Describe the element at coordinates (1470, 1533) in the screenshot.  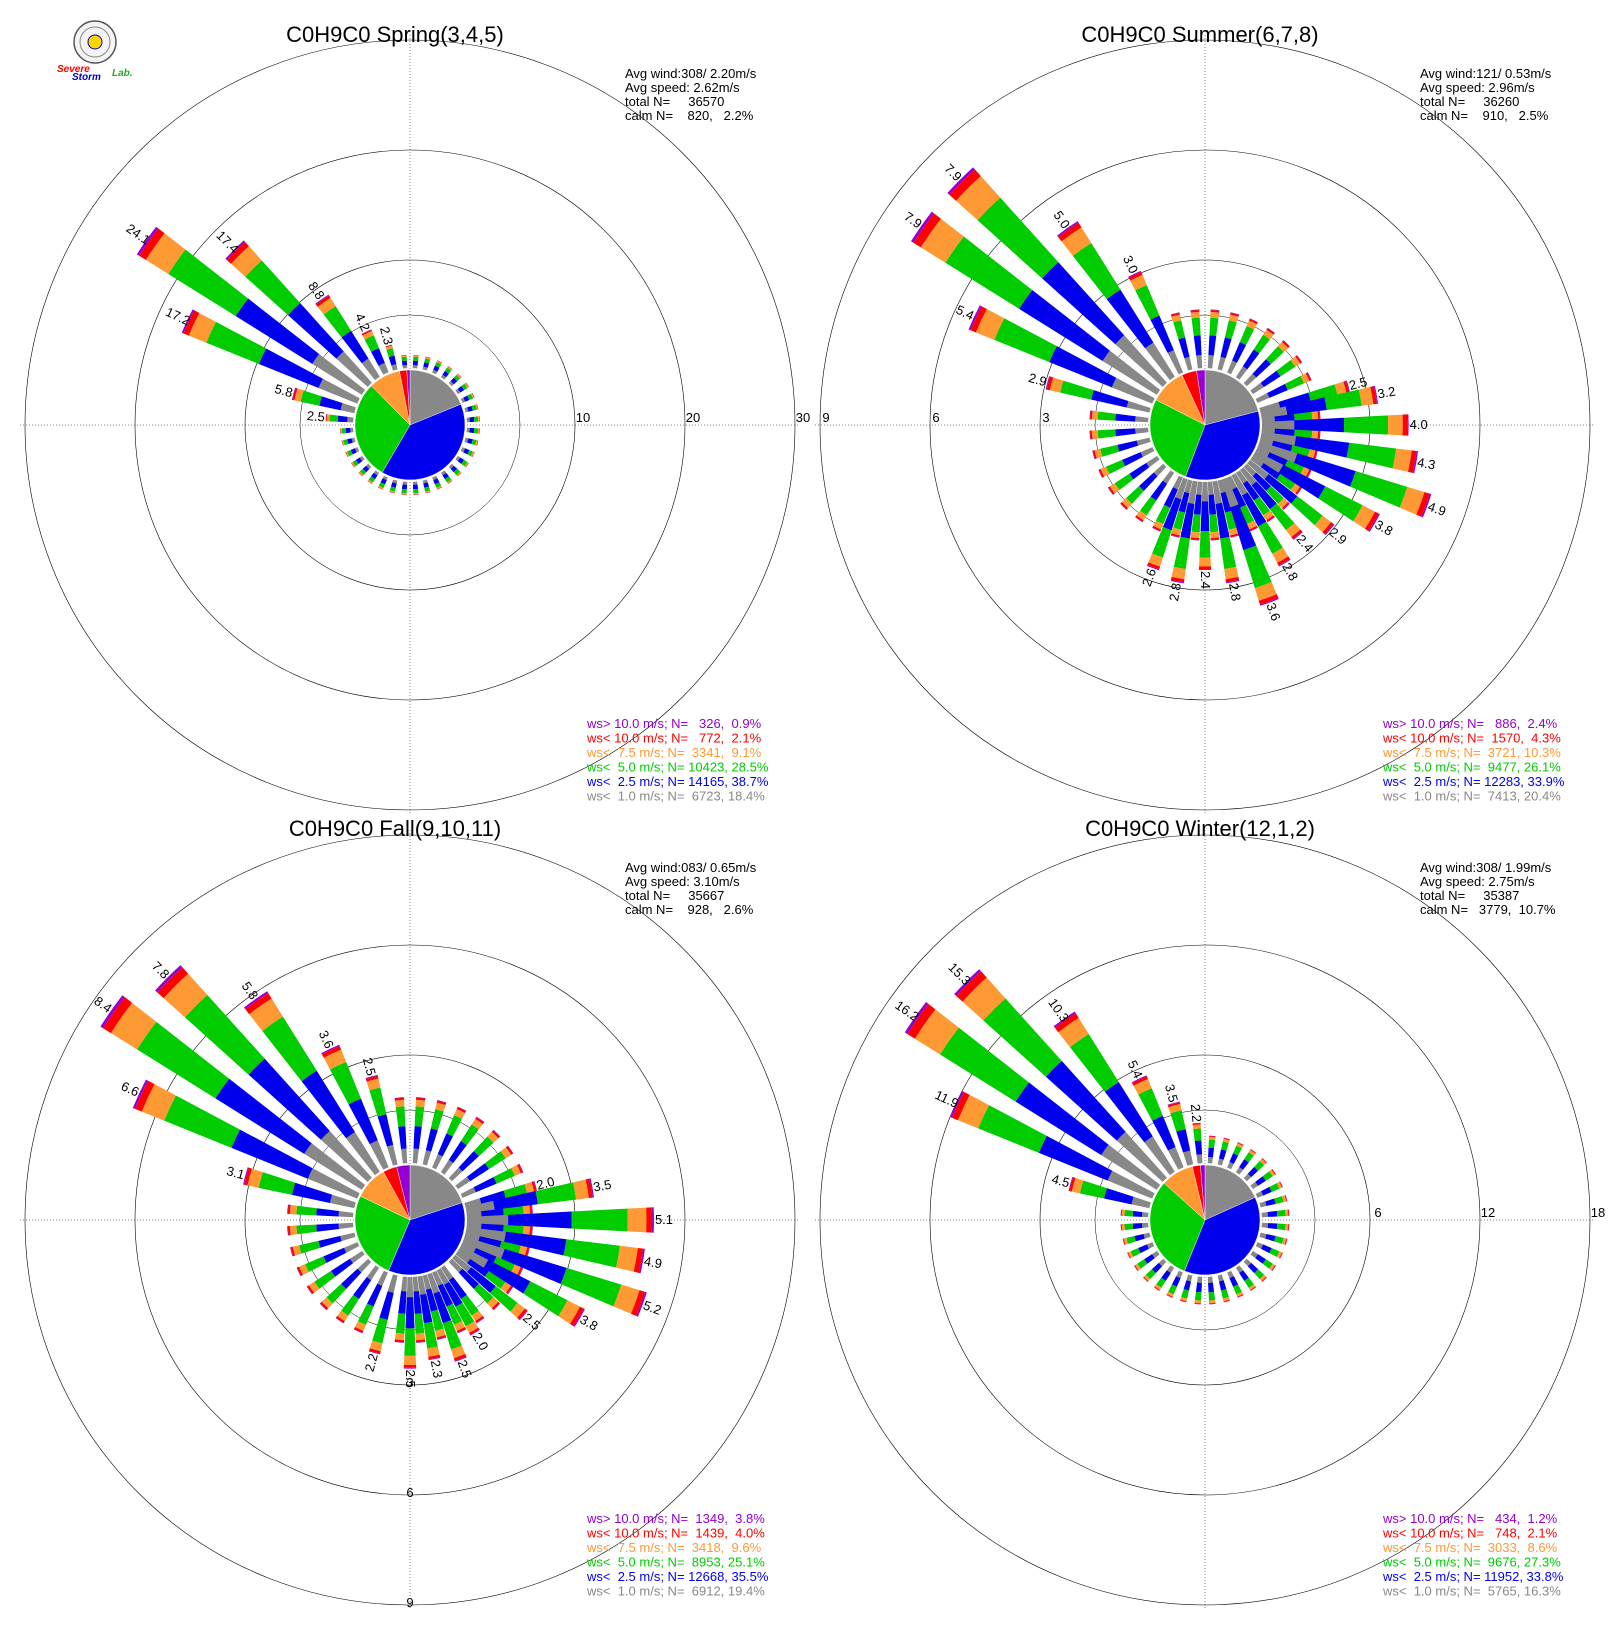
I see `legend-entry: ws< 10.0 m/s; N= 748, 2.1%` at that location.